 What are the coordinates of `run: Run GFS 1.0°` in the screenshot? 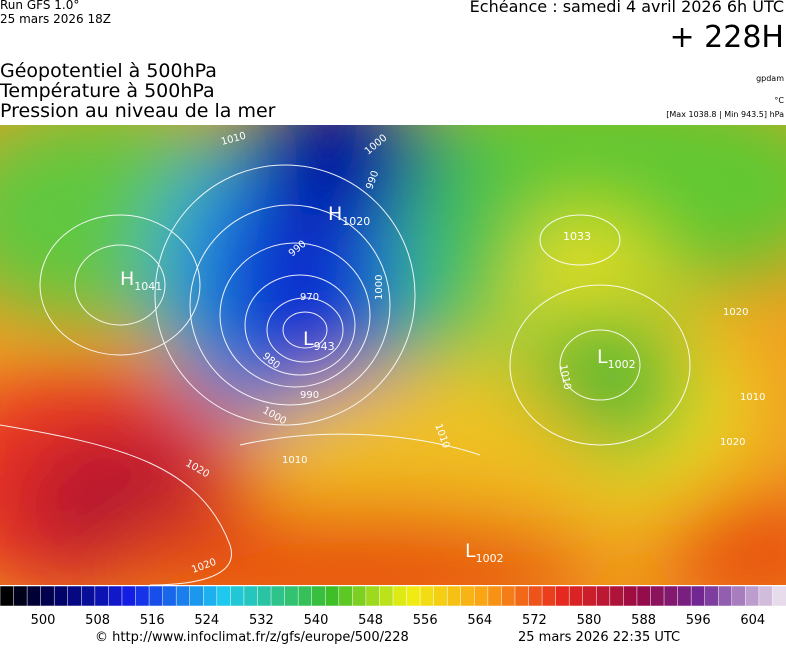 It's located at (40, 6).